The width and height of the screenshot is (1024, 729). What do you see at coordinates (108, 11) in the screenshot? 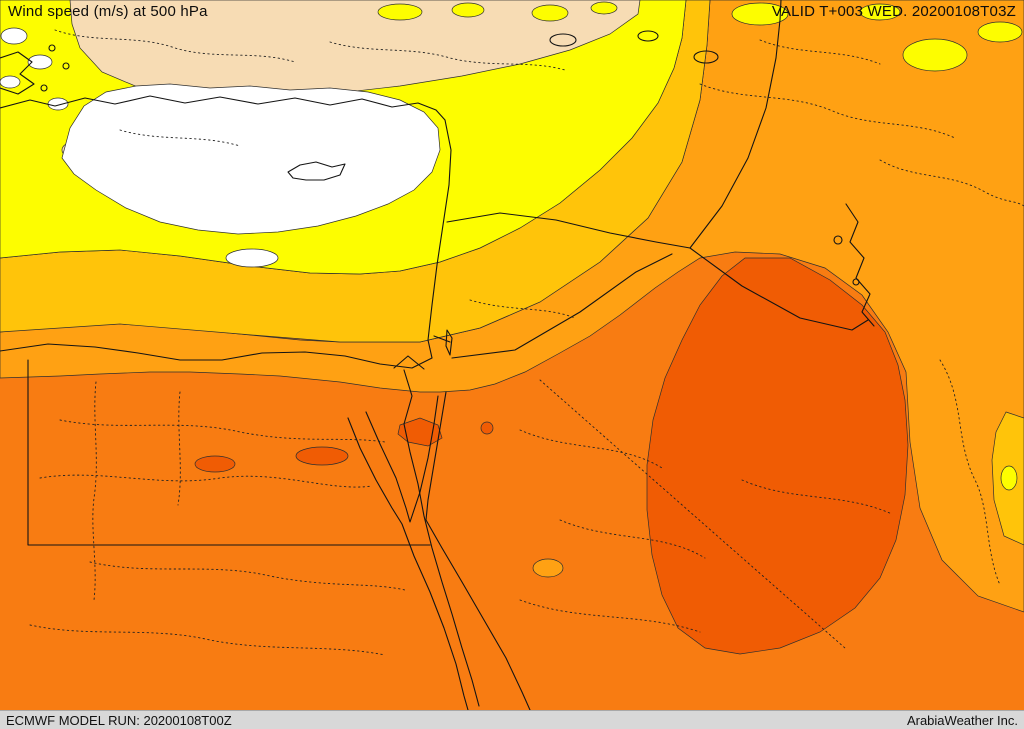
I see `map-title: Wind speed (m/s) at 500 hPa` at bounding box center [108, 11].